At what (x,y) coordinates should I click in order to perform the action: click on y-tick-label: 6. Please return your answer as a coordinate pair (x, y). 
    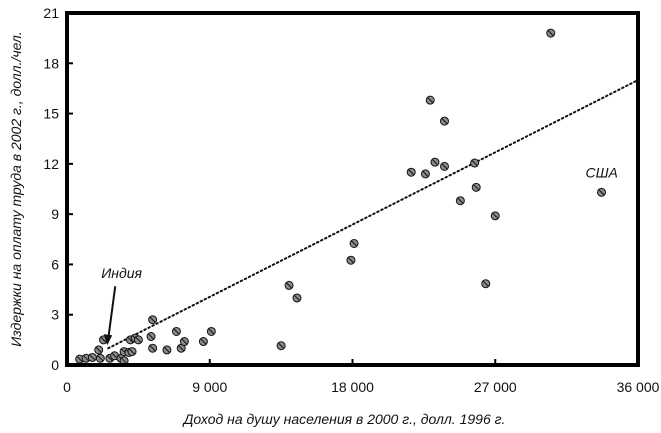
    Looking at the image, I should click on (55, 264).